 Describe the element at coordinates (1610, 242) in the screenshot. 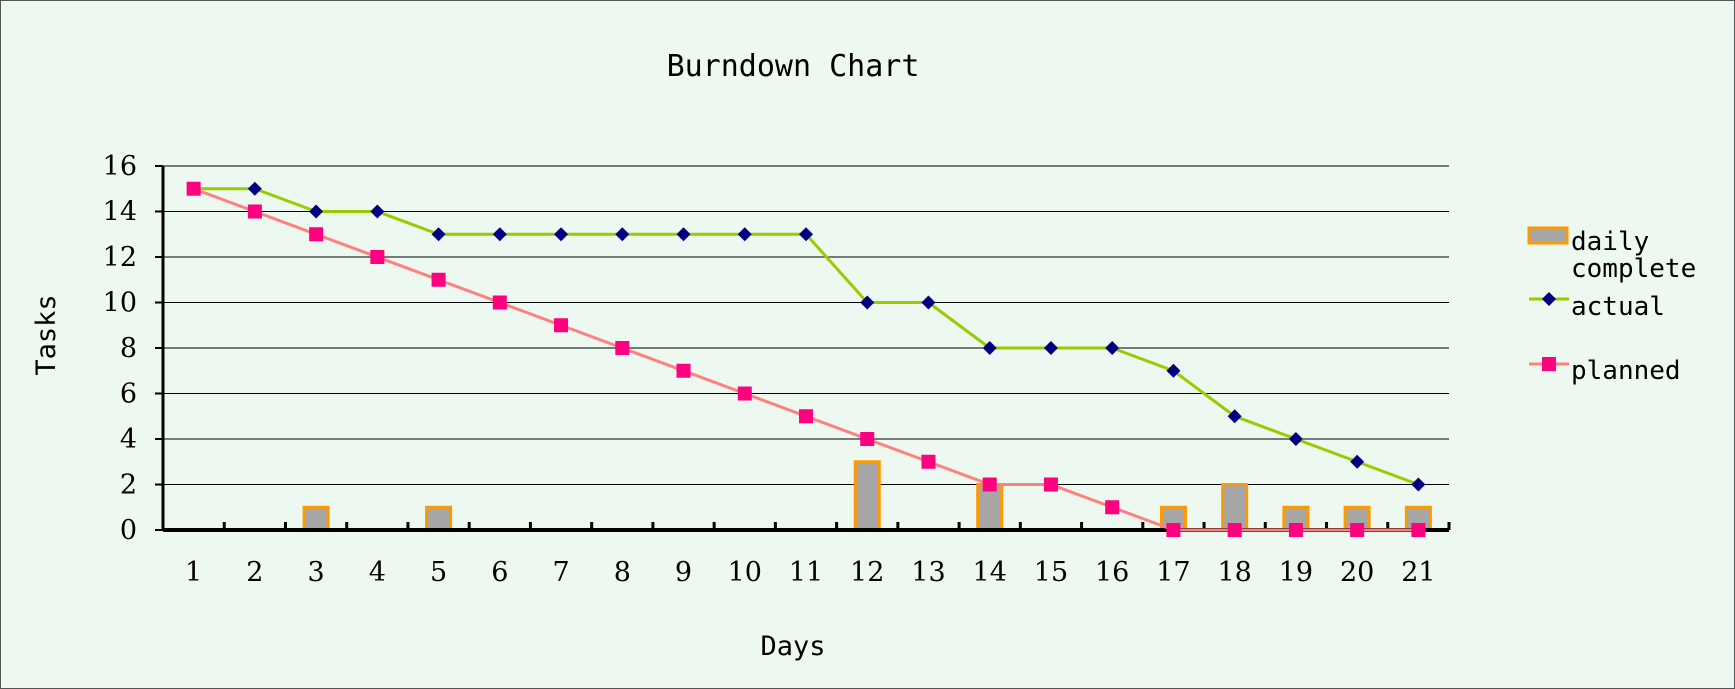

I see `legend-label-daily: daily` at that location.